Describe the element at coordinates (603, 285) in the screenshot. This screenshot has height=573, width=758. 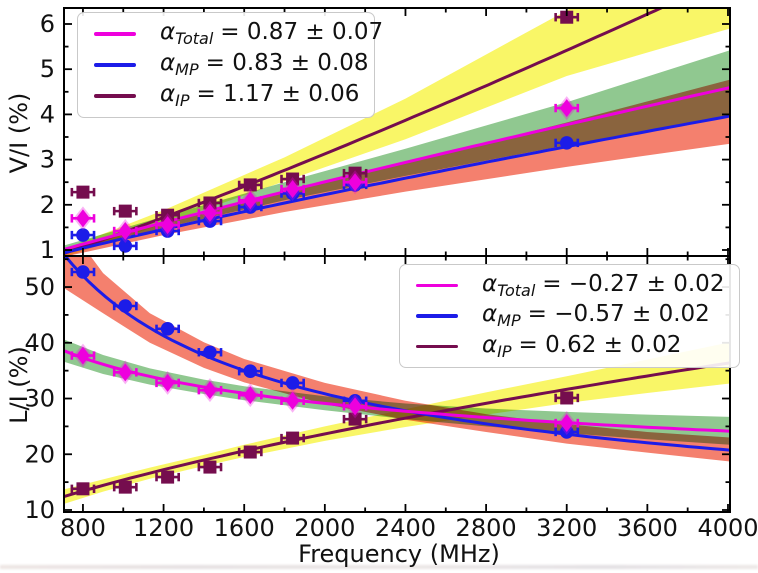
I see `legend-label-total: αTotal = −0.27 ± 0.02` at that location.